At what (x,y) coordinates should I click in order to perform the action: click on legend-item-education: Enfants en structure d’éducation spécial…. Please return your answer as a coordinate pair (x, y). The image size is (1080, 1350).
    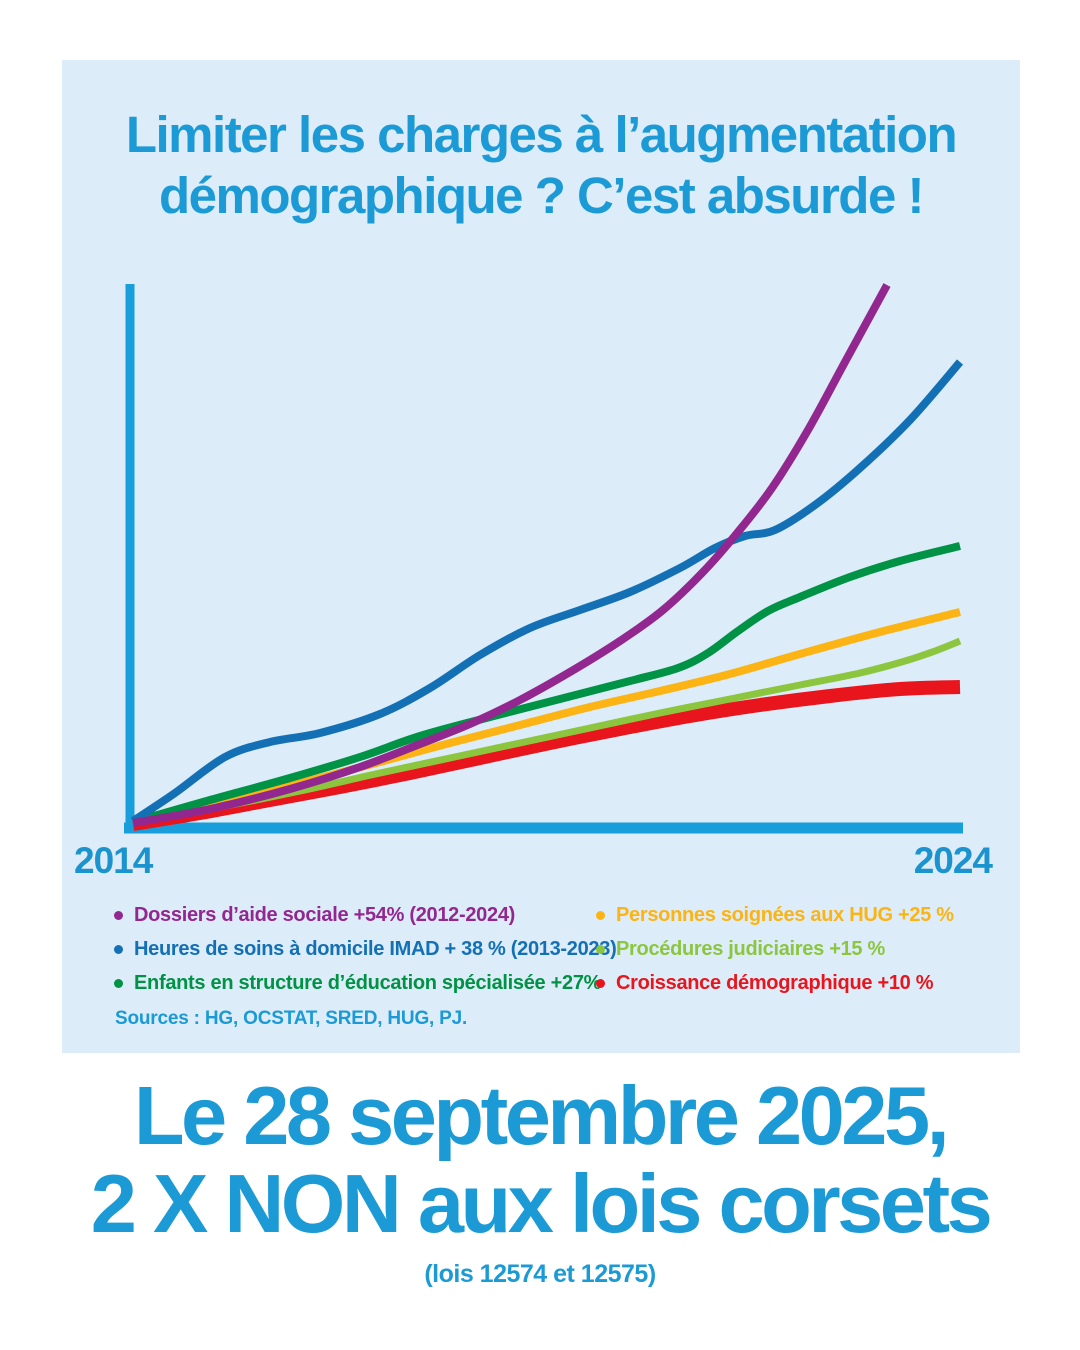
    Looking at the image, I should click on (357, 983).